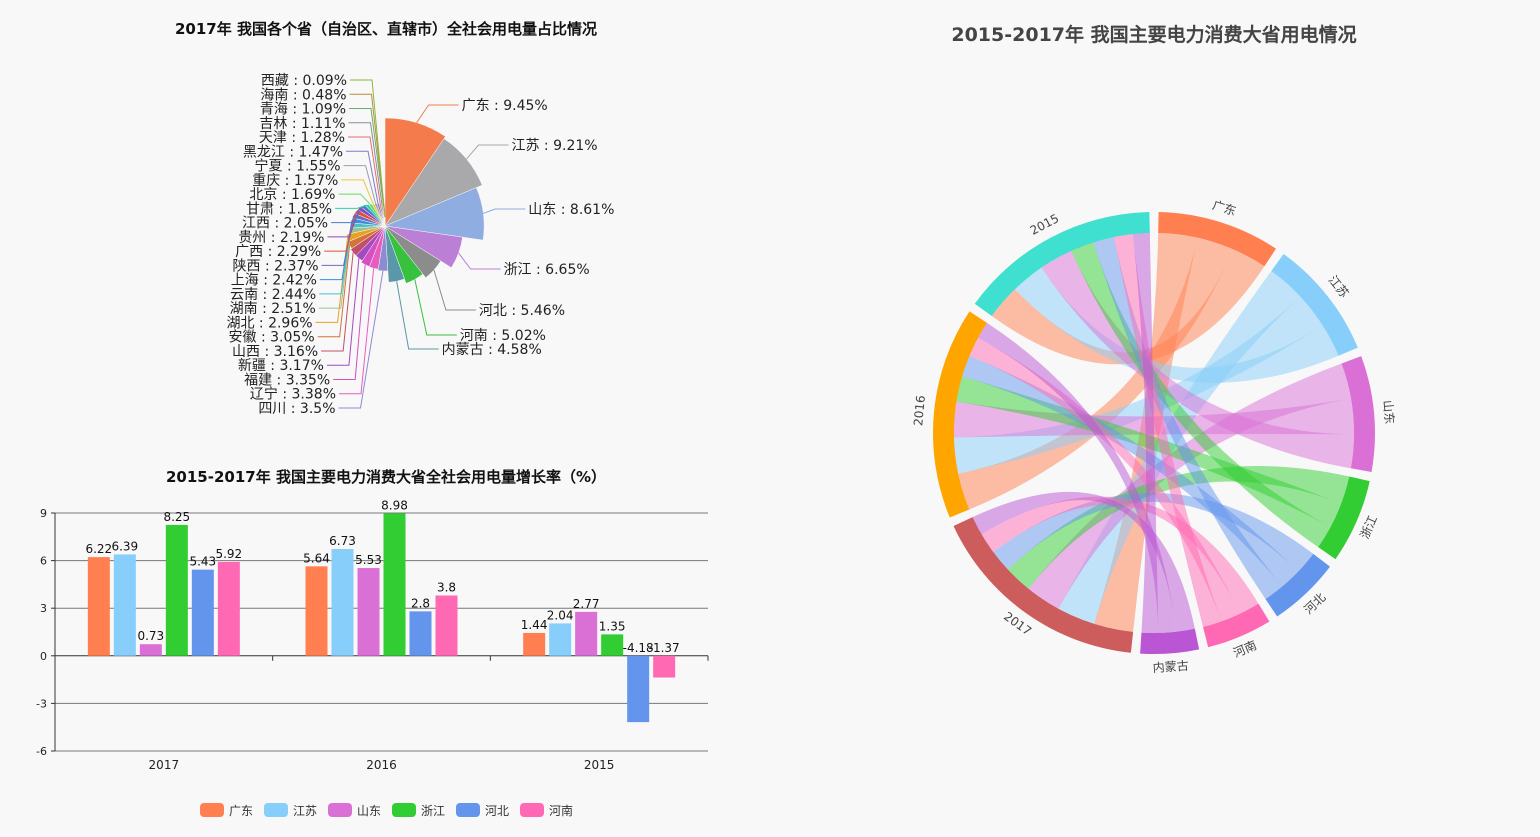  What do you see at coordinates (285, 224) in the screenshot?
I see `pie-label: 江西 : 2.05%` at bounding box center [285, 224].